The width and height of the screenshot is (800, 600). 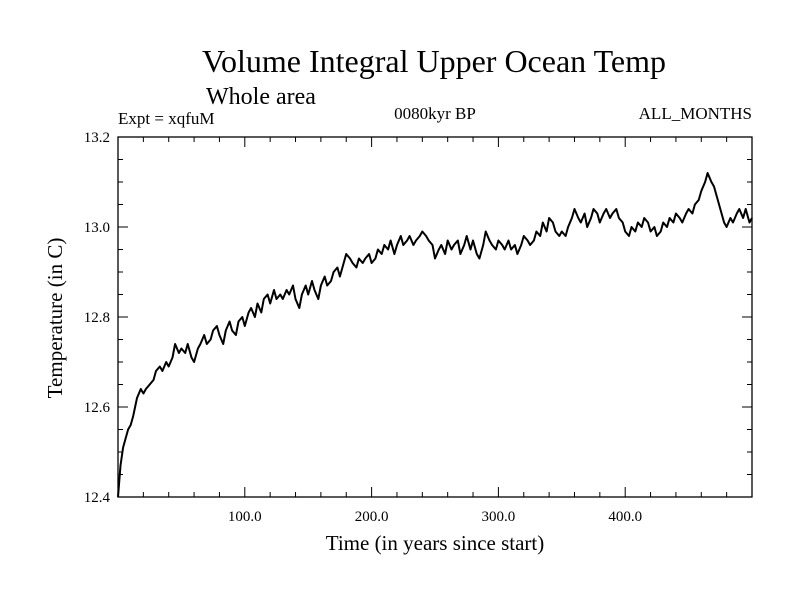 I want to click on x-tick-label: 200.0, so click(x=372, y=517).